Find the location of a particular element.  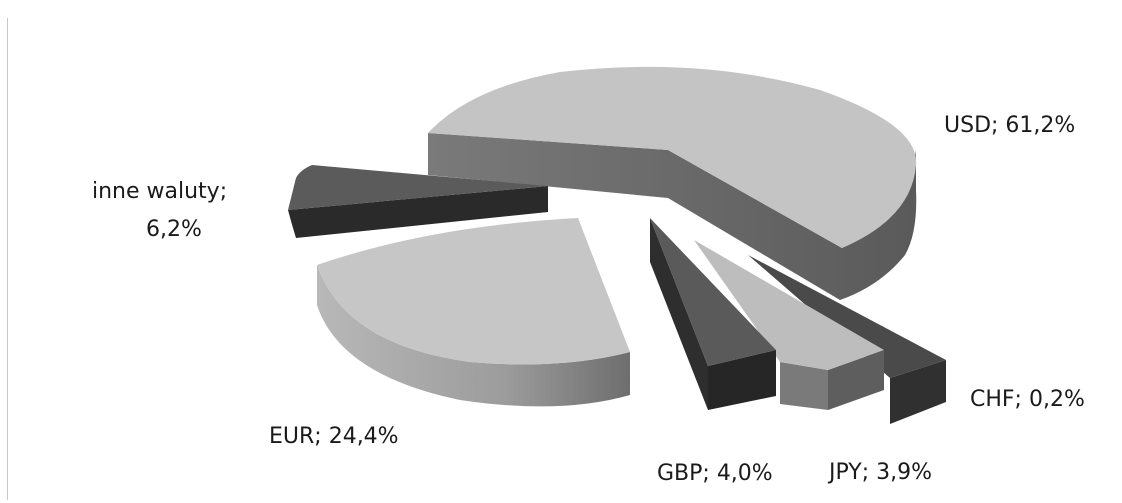

slice-eur-side is located at coordinates (473, 336).